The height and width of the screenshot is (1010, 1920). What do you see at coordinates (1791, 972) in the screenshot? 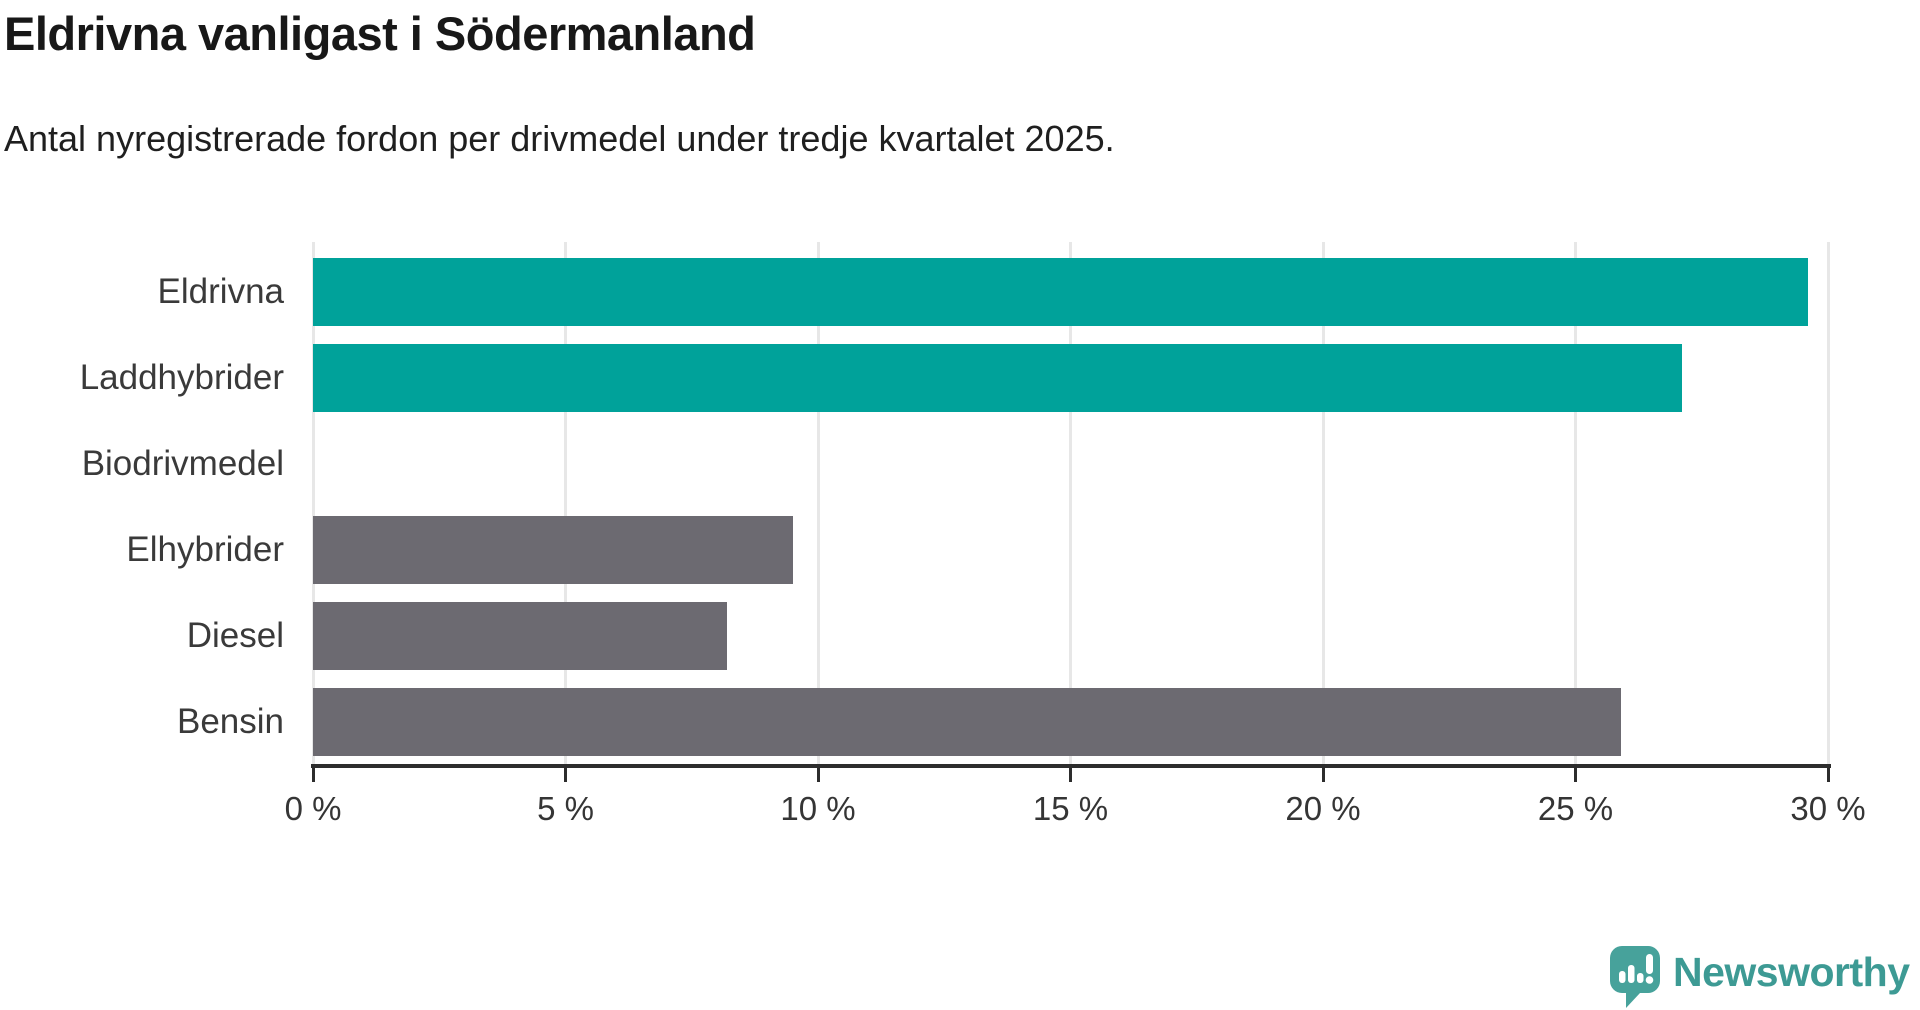
I see `newsworthy-logo-text: Newsworthy` at bounding box center [1791, 972].